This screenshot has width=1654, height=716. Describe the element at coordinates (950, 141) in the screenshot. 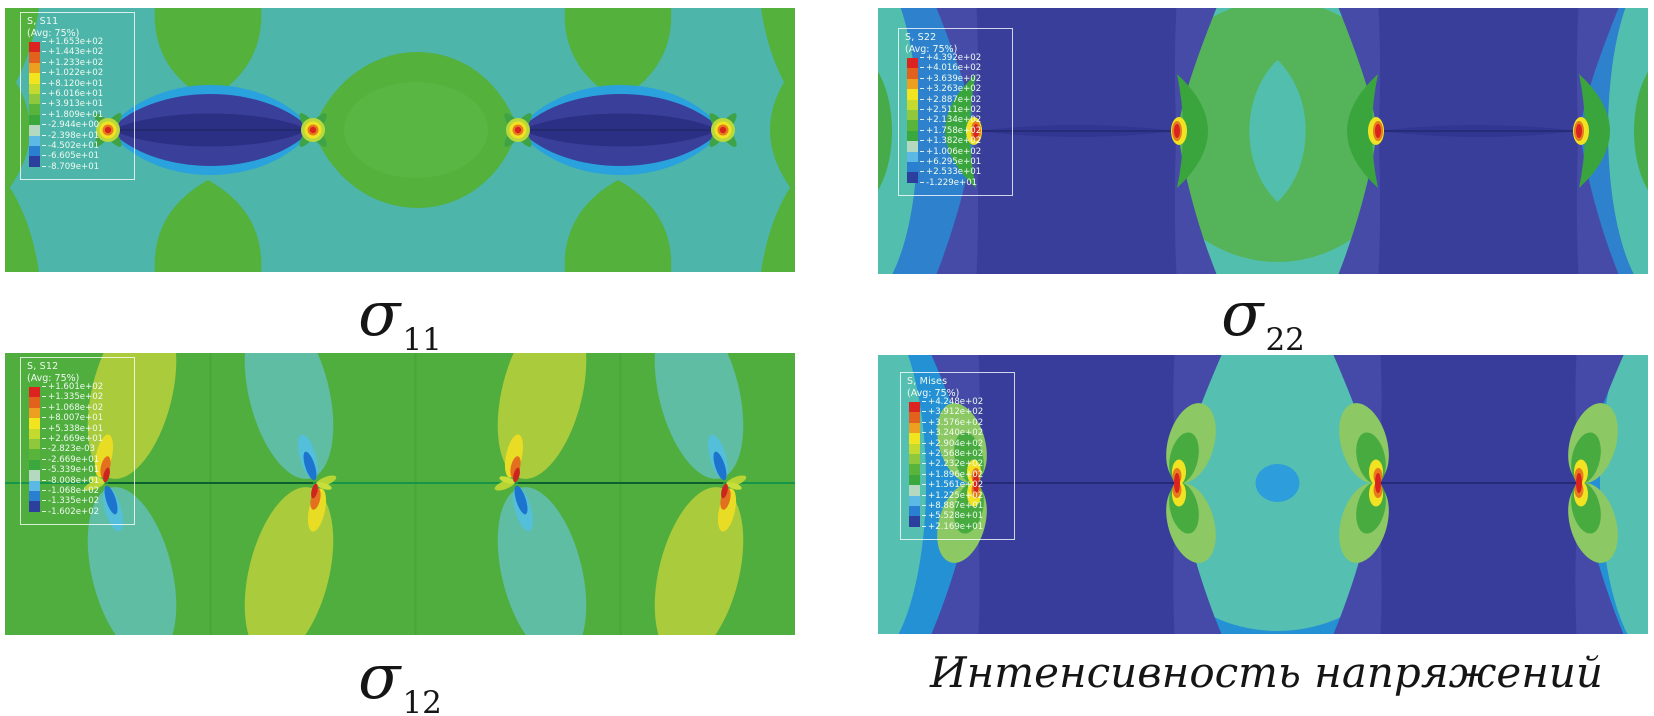

I see `legend-value: +1.382e+02` at that location.